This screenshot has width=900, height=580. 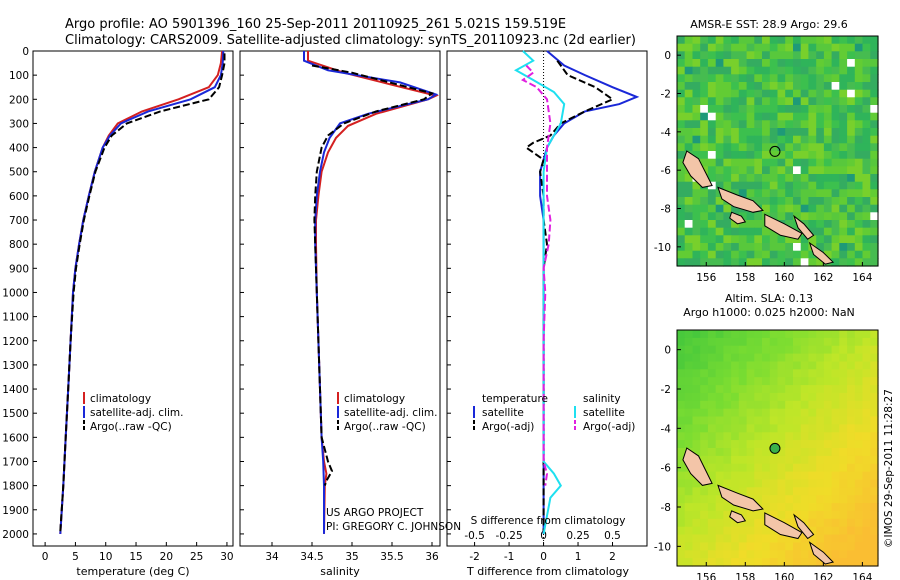 I want to click on map-ytick-label: -6, so click(x=666, y=469).